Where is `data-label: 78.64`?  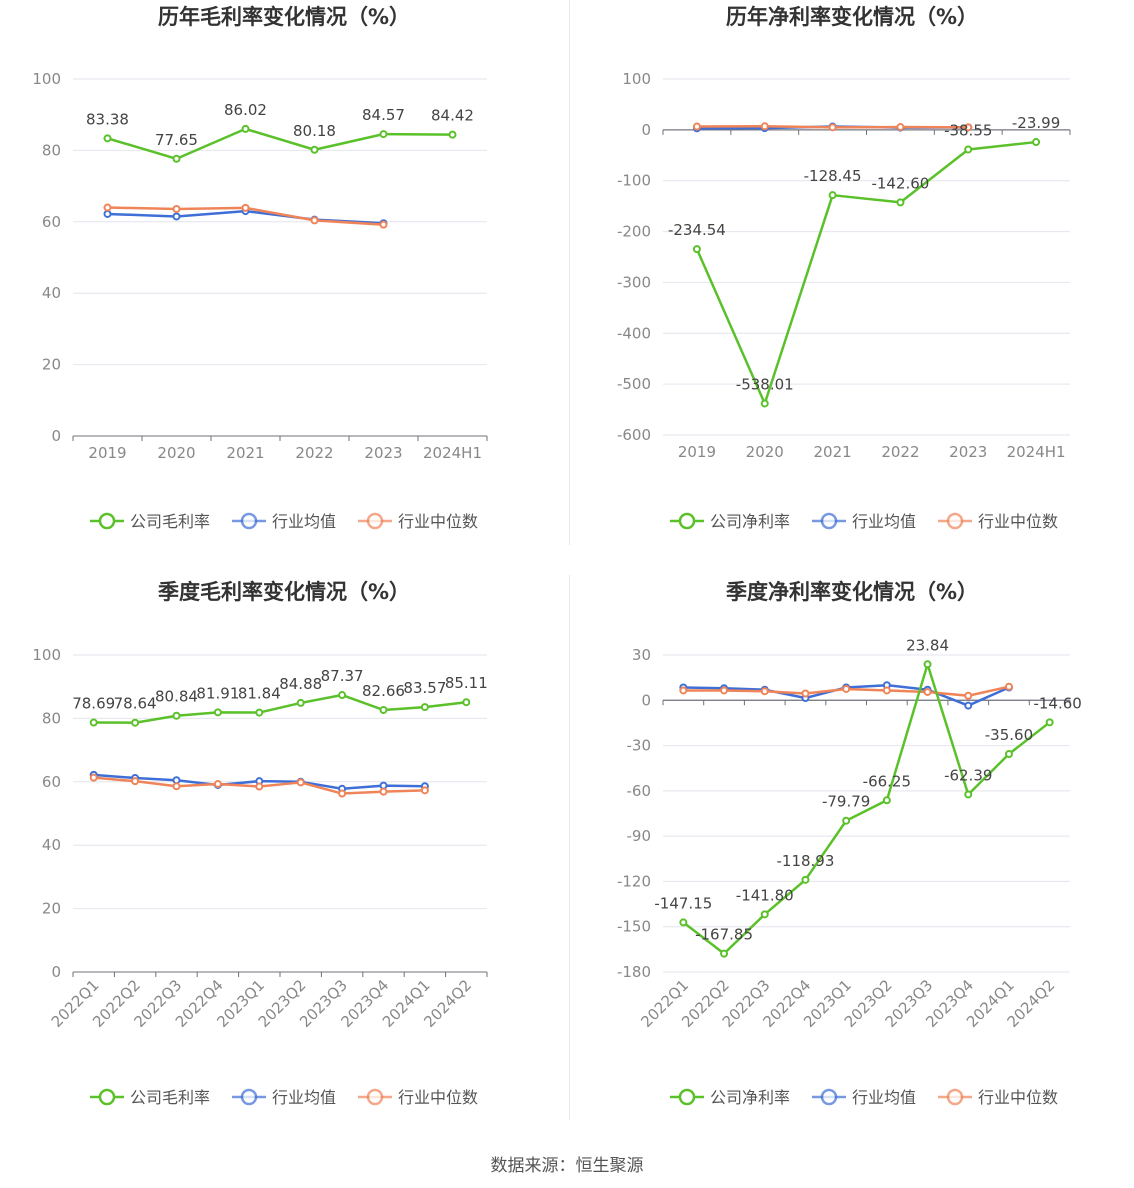 data-label: 78.64 is located at coordinates (135, 704).